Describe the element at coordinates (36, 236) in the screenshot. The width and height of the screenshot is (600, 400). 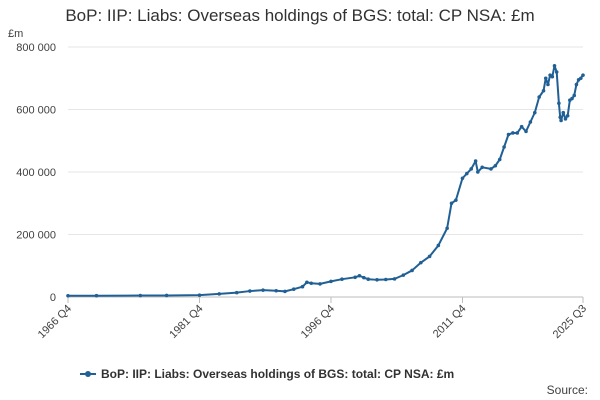
I see `y-tick-label: 200 000` at that location.